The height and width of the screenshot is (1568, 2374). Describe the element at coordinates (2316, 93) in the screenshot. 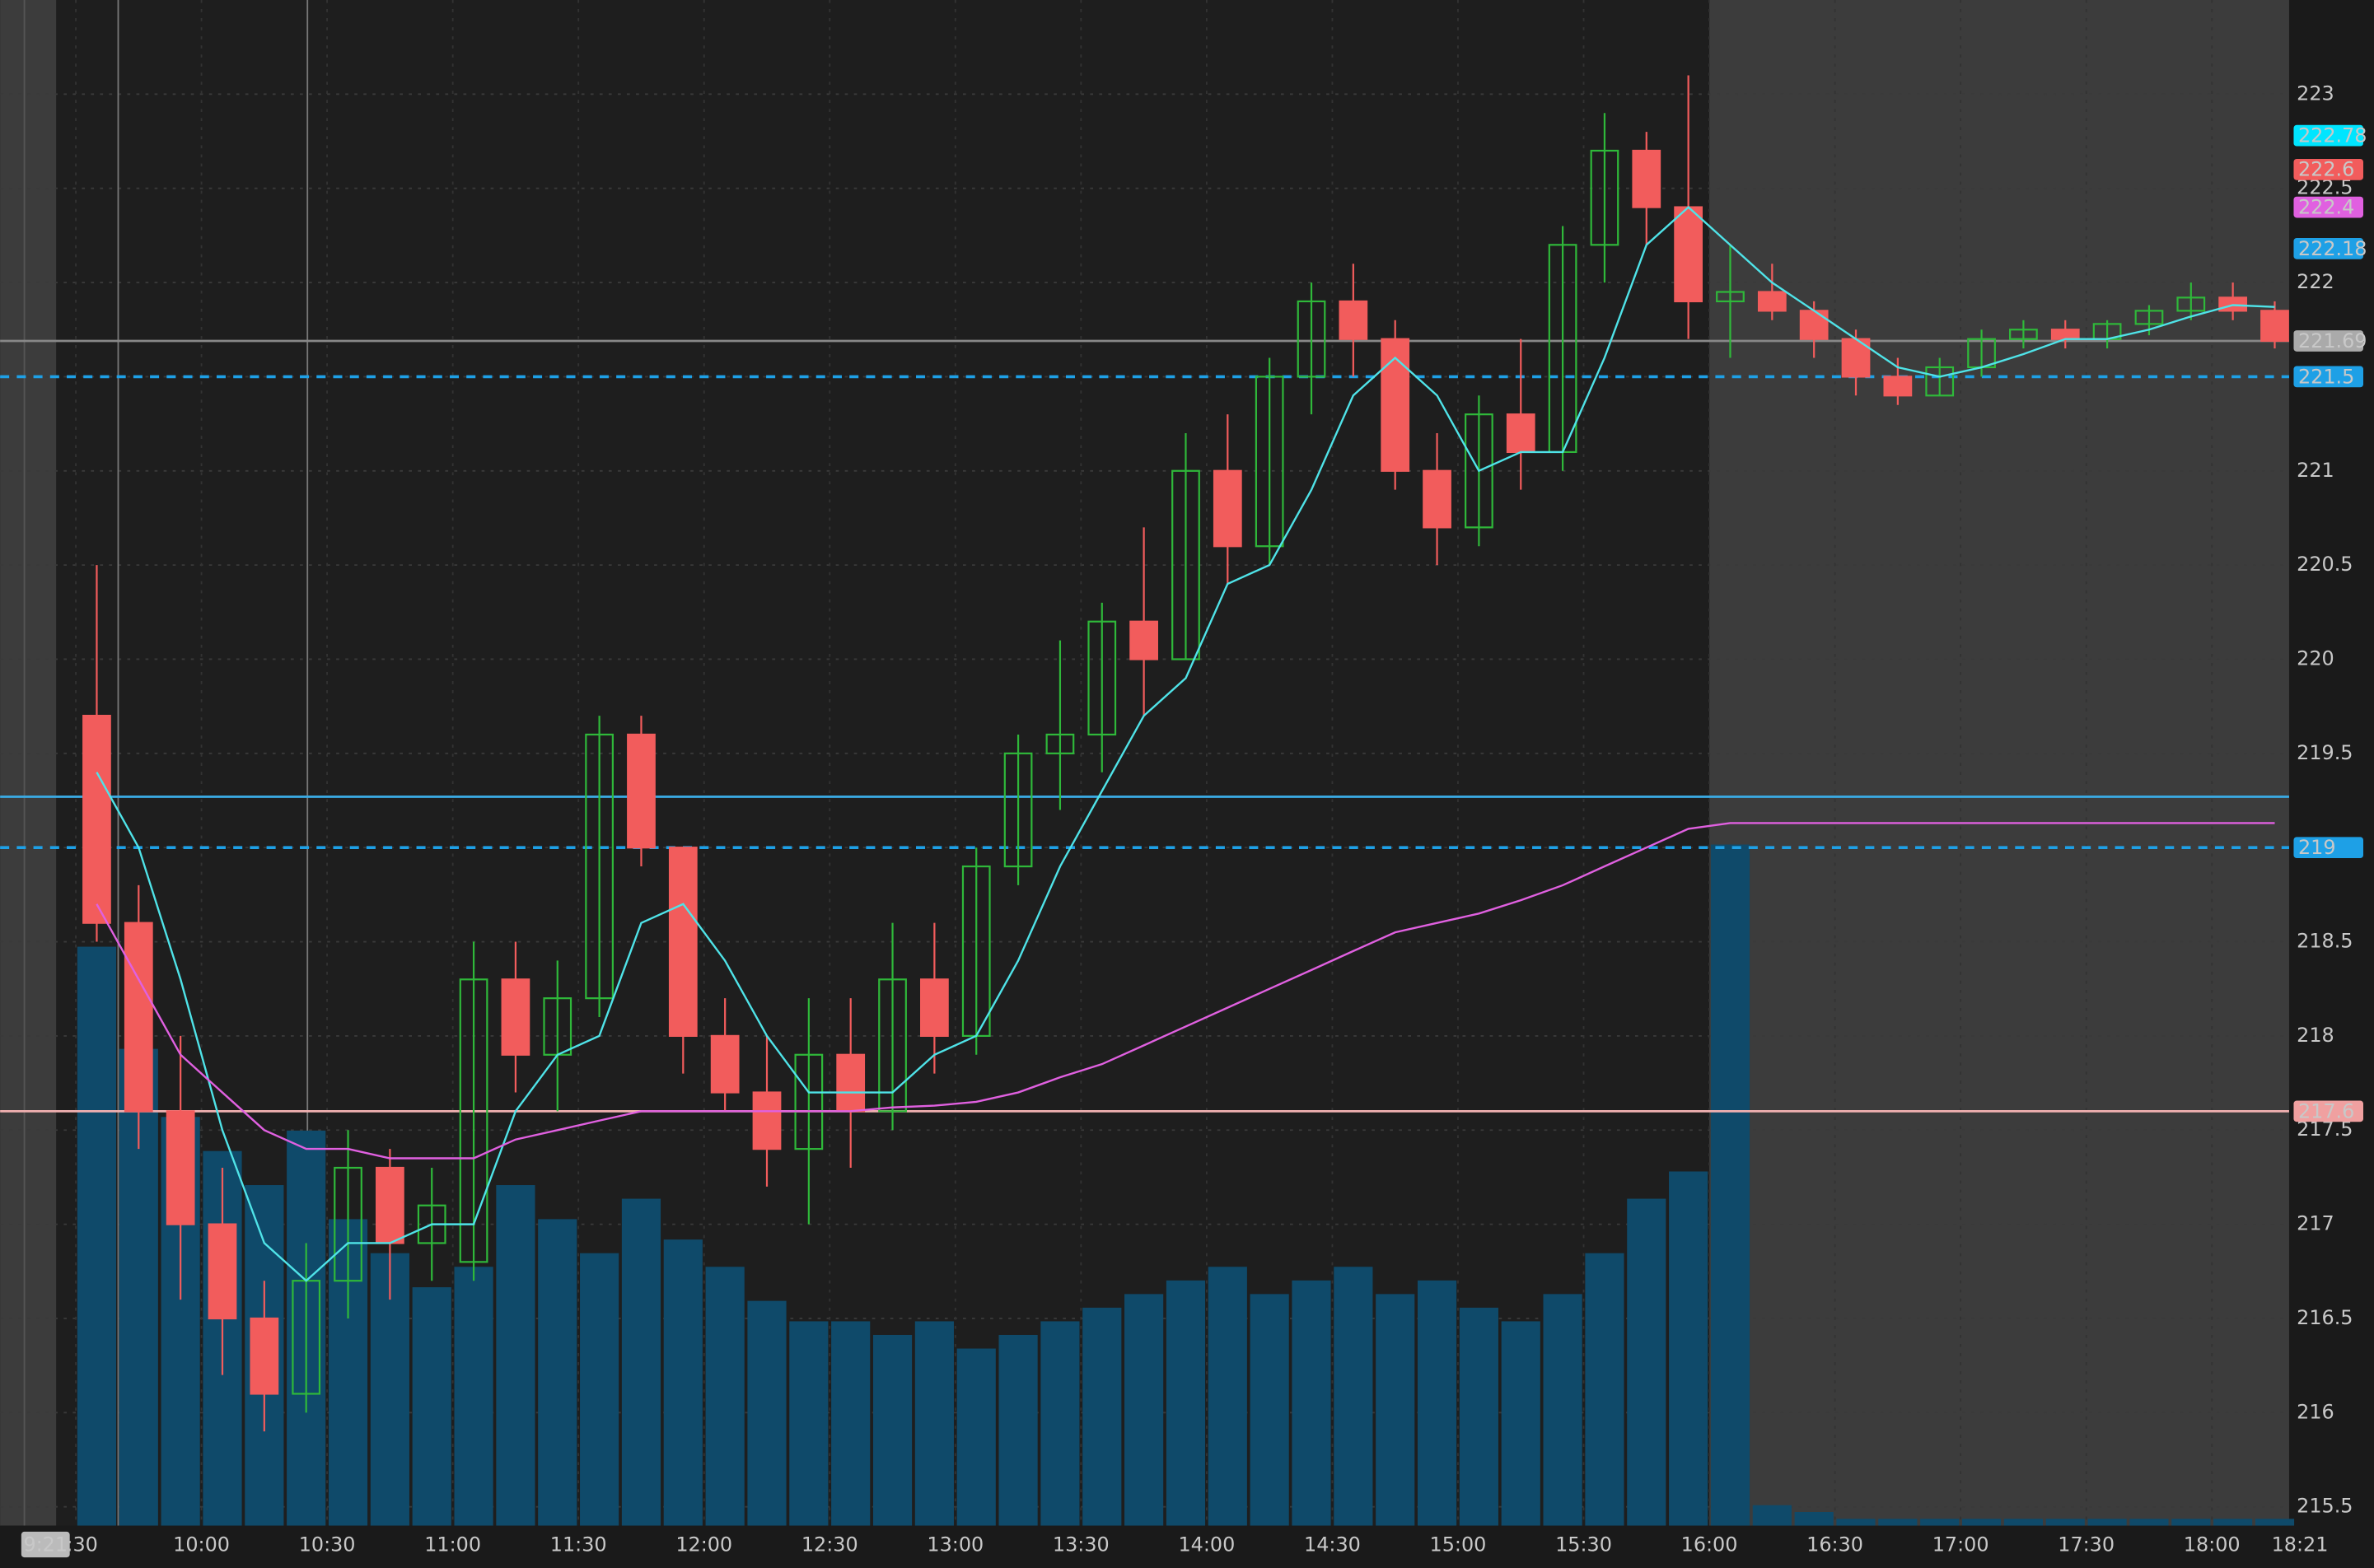

I see `y-tick-label: 223` at that location.